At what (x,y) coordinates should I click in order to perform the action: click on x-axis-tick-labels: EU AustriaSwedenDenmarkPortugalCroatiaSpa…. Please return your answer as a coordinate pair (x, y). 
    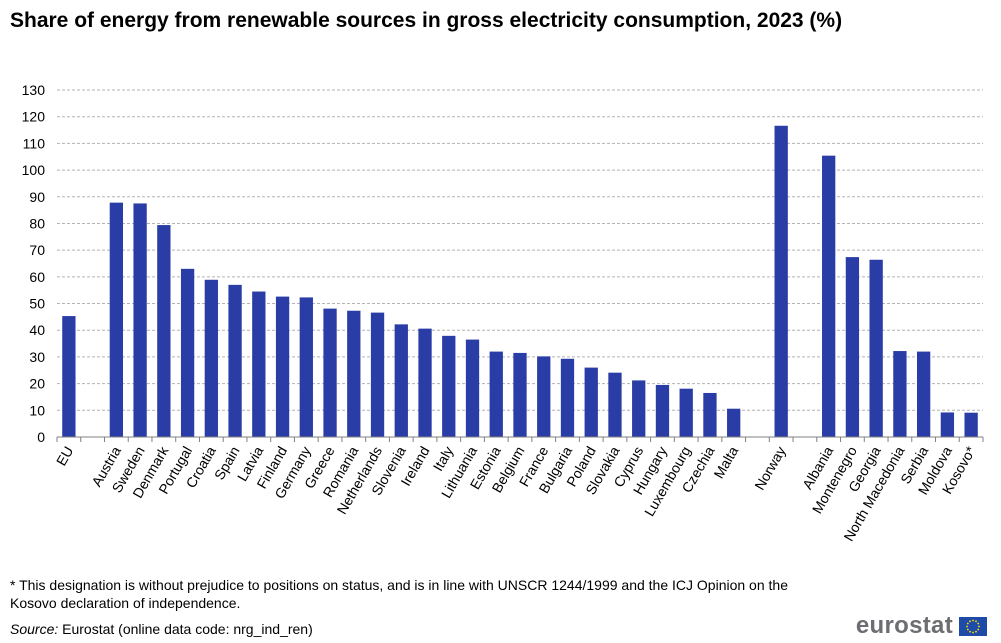
    Looking at the image, I should click on (516, 493).